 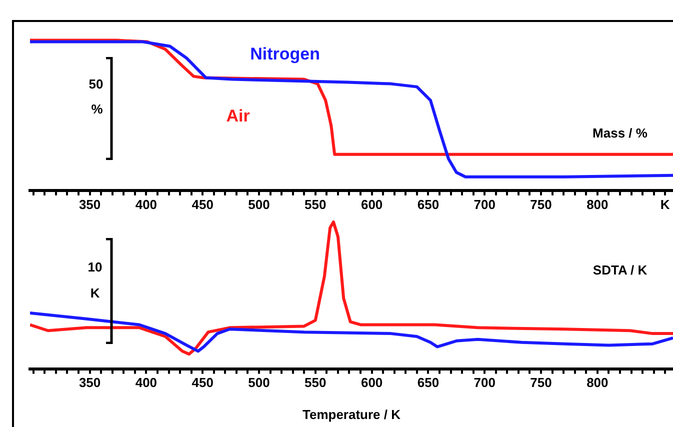 I want to click on annotation: 50, so click(x=96, y=84).